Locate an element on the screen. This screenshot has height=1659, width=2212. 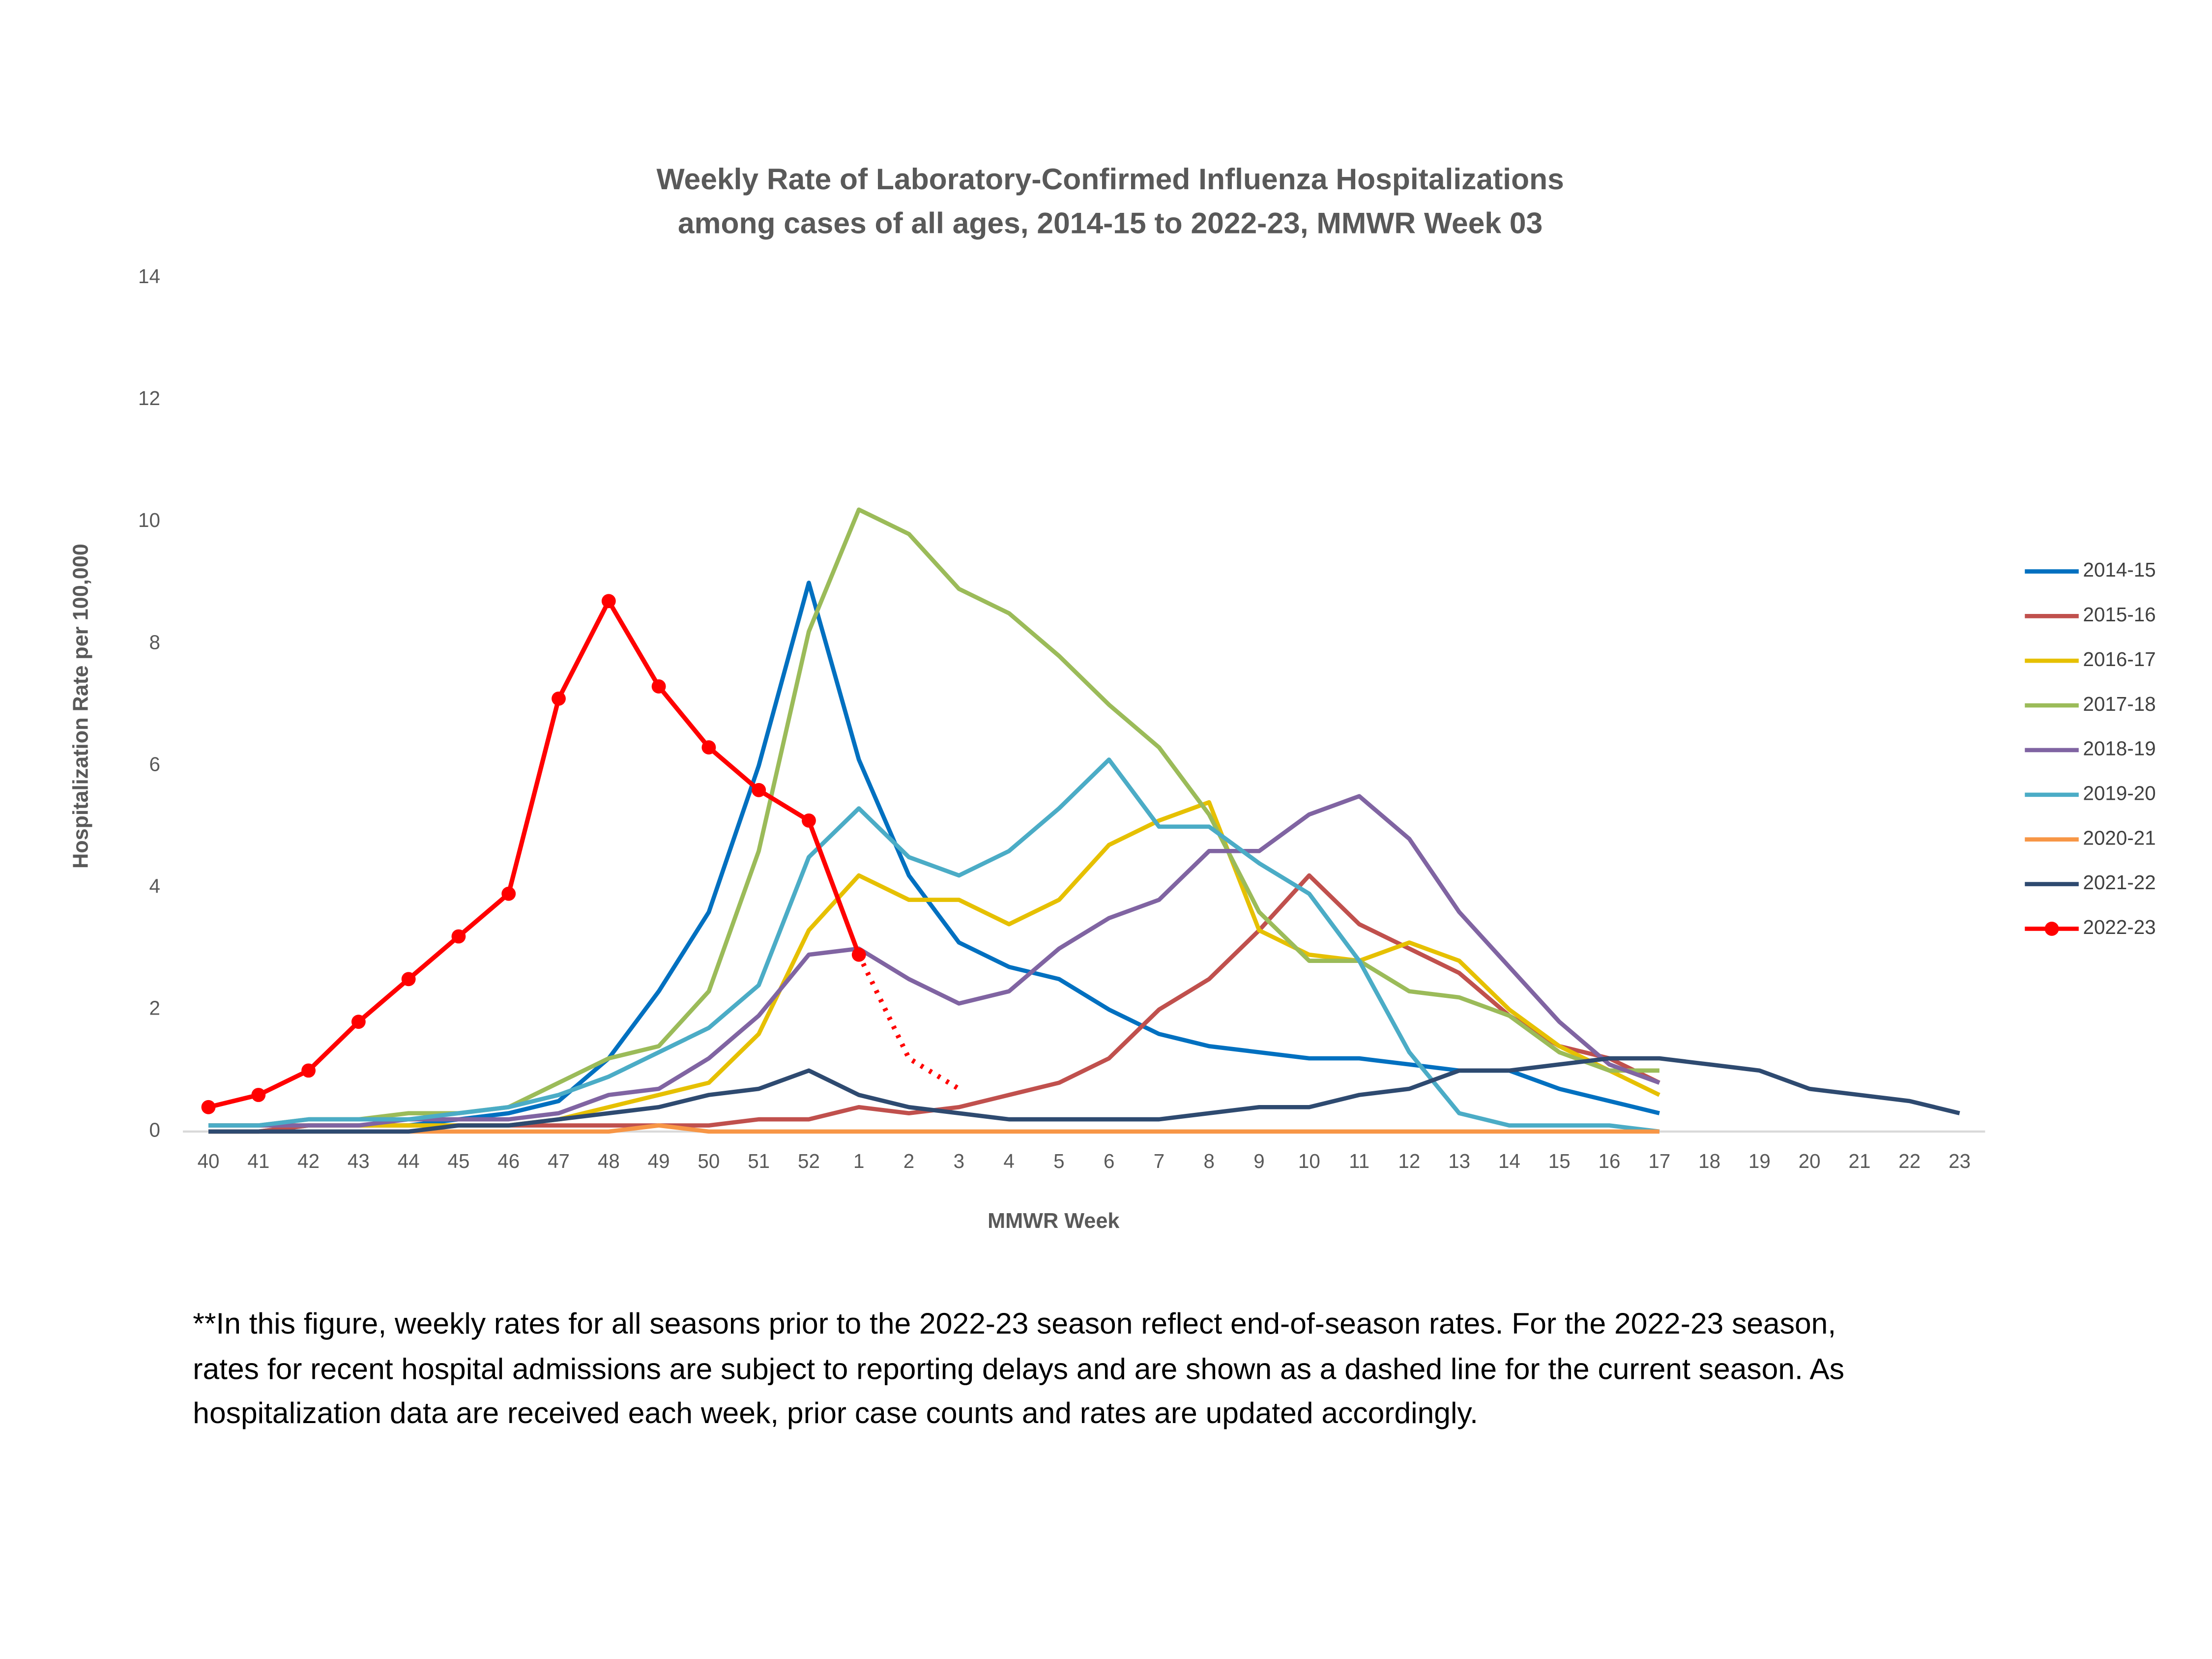
y-tick-label: 4 is located at coordinates (154, 886).